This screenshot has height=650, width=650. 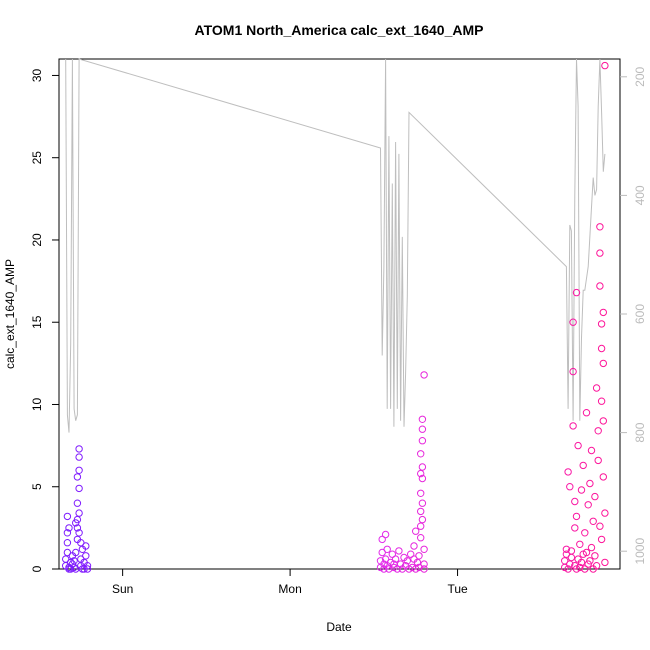 What do you see at coordinates (640, 551) in the screenshot?
I see `y2-tick-label: 1000` at bounding box center [640, 551].